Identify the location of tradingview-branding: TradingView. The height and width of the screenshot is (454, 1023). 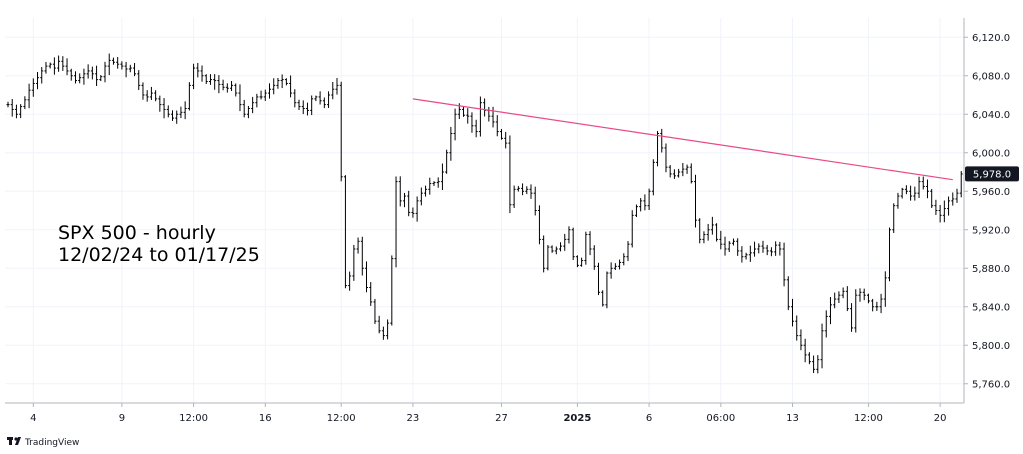
(43, 442).